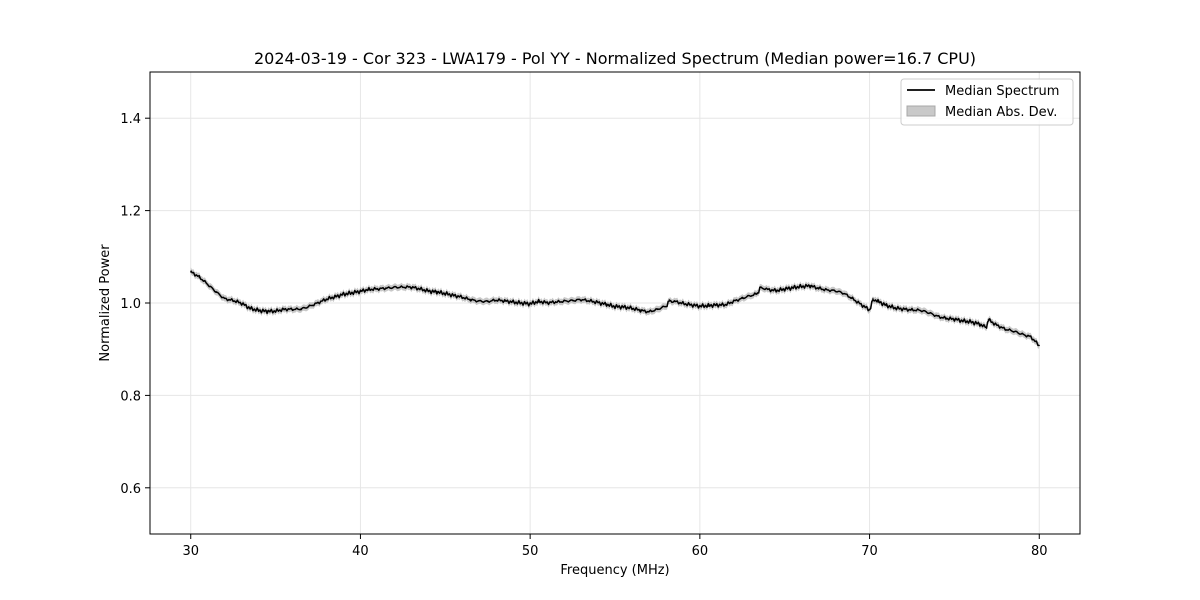  I want to click on x-tick-label: 80, so click(1039, 551).